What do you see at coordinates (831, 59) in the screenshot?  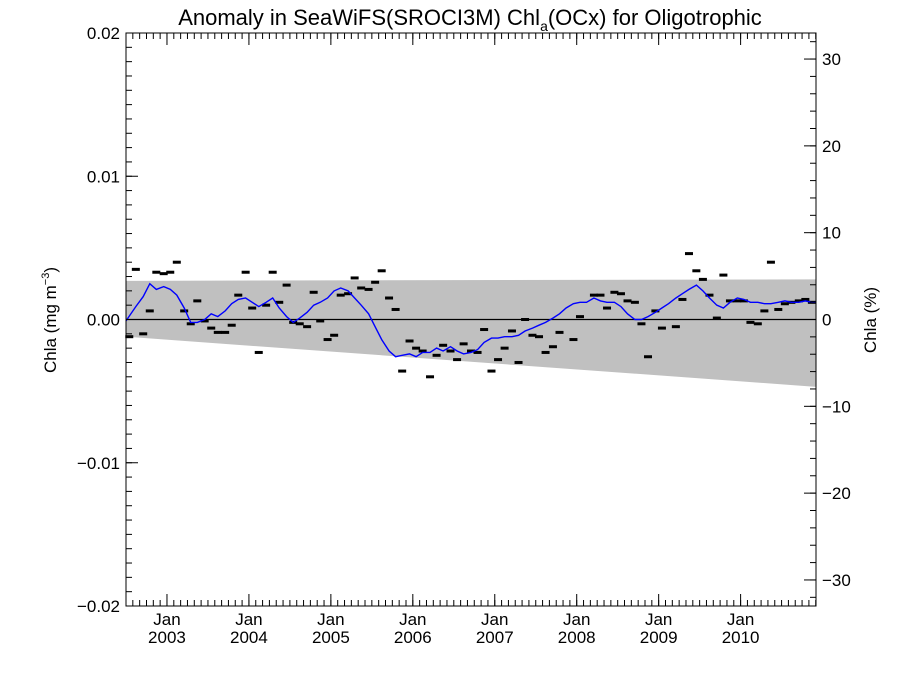 I see `right-tick-label-0: 30` at bounding box center [831, 59].